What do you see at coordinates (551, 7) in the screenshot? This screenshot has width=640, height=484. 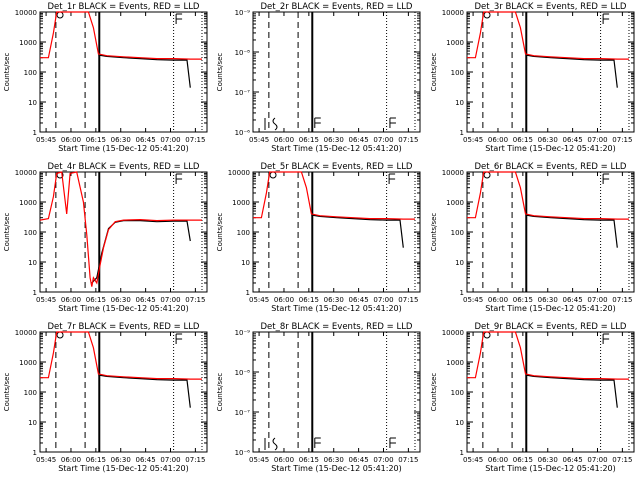 I see `panel-title: Det_3r BLACK = Events, RED = LLD` at bounding box center [551, 7].